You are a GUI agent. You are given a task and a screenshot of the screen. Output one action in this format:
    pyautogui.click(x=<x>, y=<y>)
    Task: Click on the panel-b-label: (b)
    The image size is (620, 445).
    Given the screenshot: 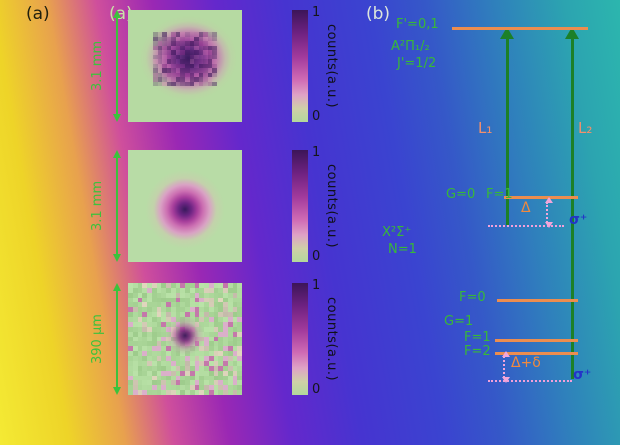 What is the action you would take?
    pyautogui.click(x=378, y=14)
    